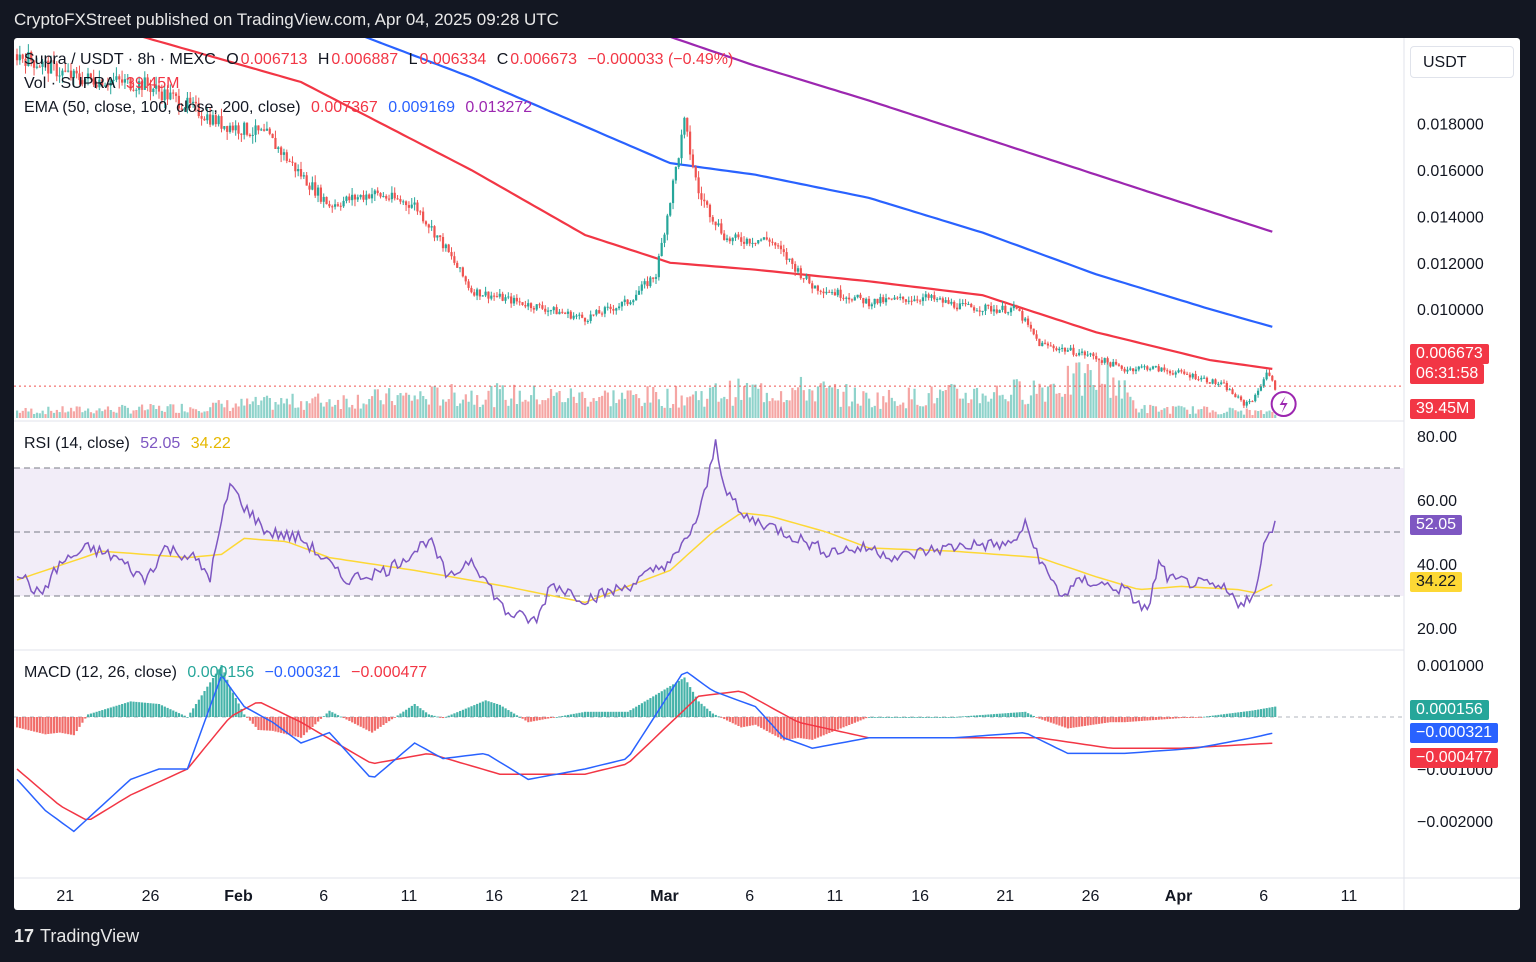 This screenshot has height=962, width=1536. What do you see at coordinates (77, 443) in the screenshot?
I see `rsi-legend-label: RSI (14, close)` at bounding box center [77, 443].